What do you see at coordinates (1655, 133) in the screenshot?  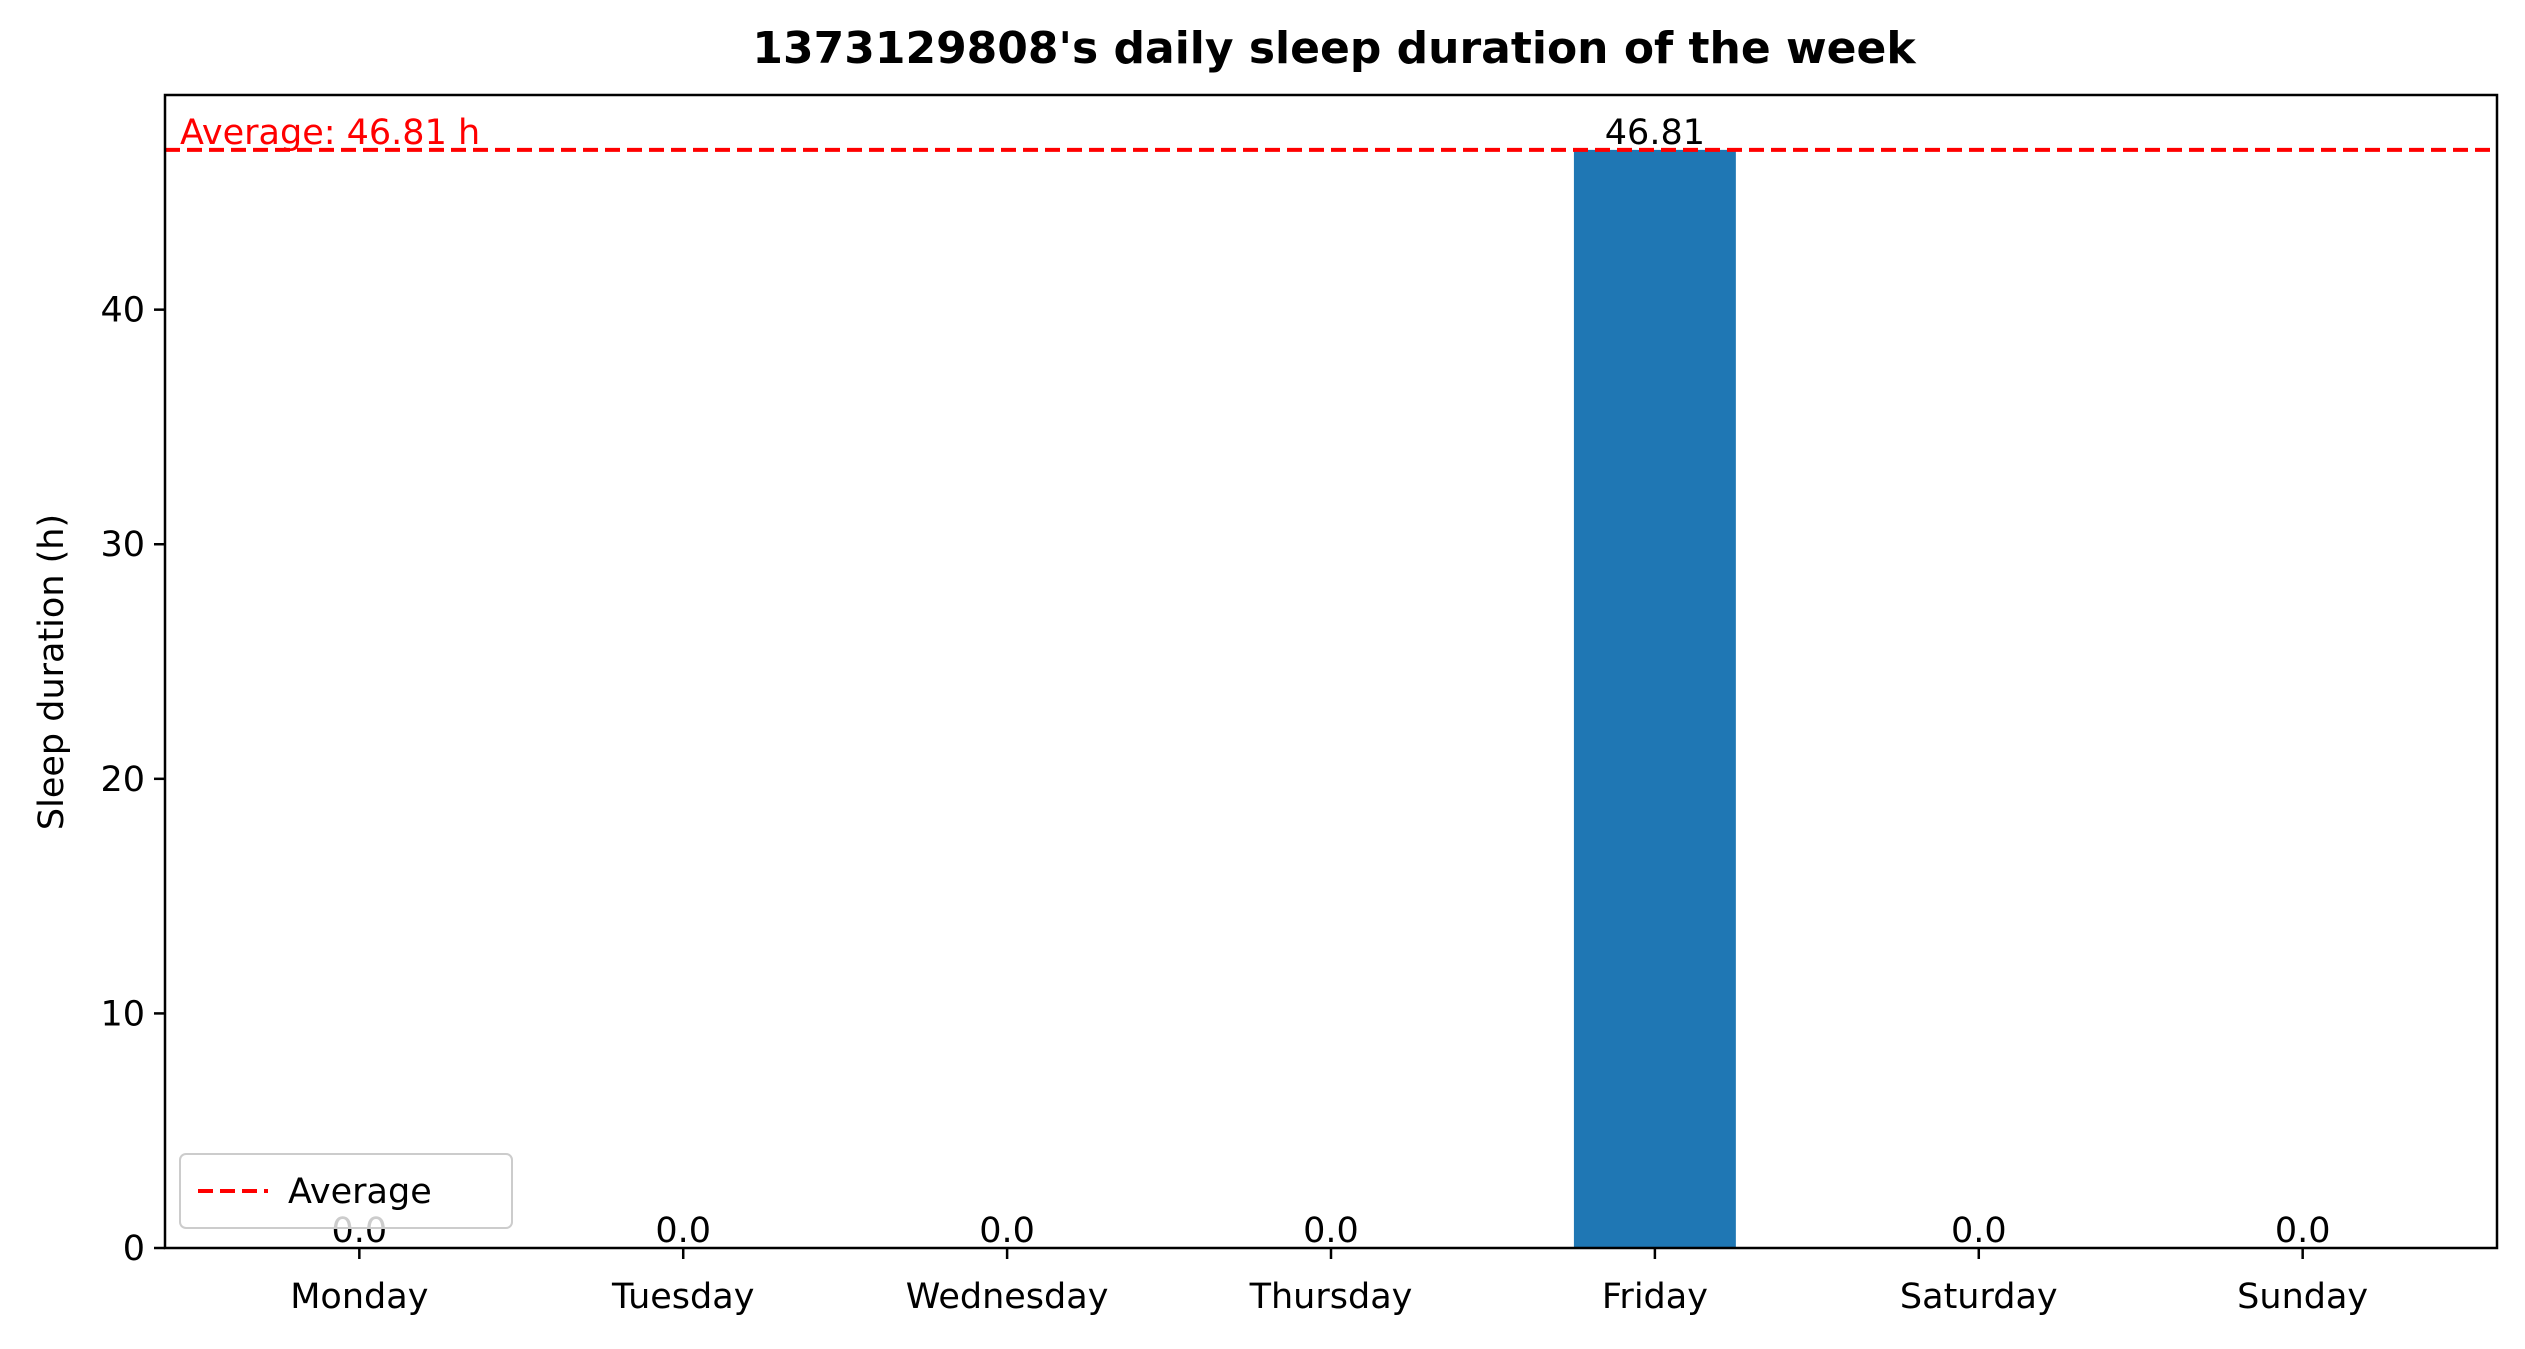 I see `data-label-friday: 46.81` at bounding box center [1655, 133].